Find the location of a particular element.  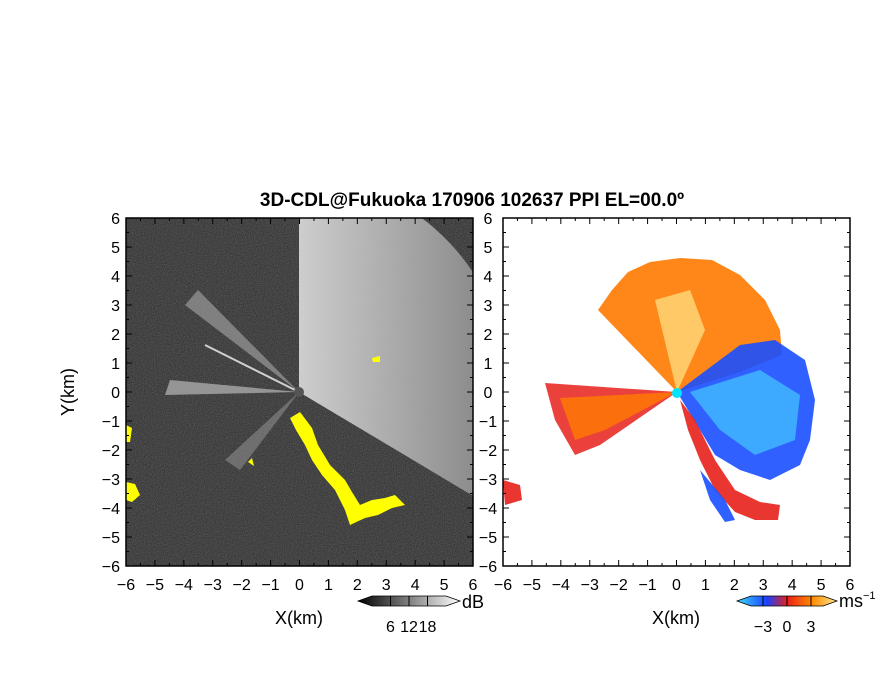

left-x-tick-label: 2 is located at coordinates (357, 585).